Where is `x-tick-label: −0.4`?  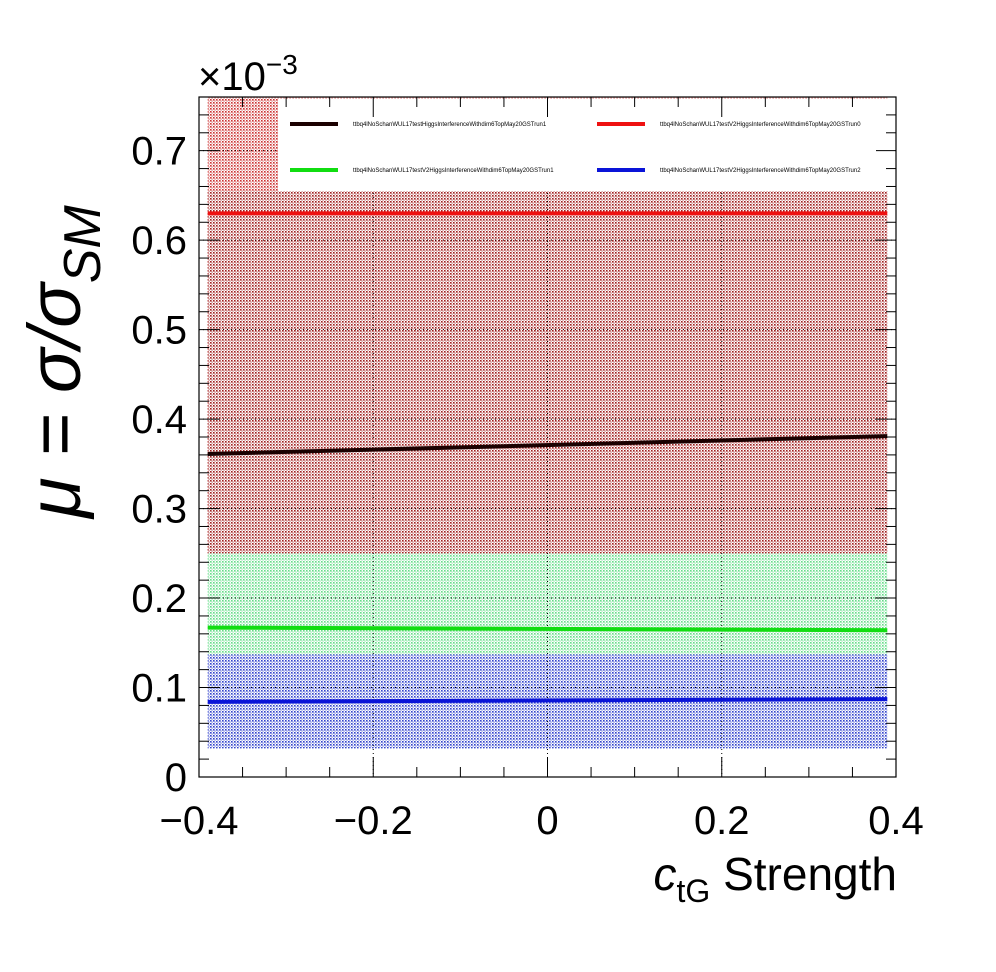
x-tick-label: −0.4 is located at coordinates (199, 821).